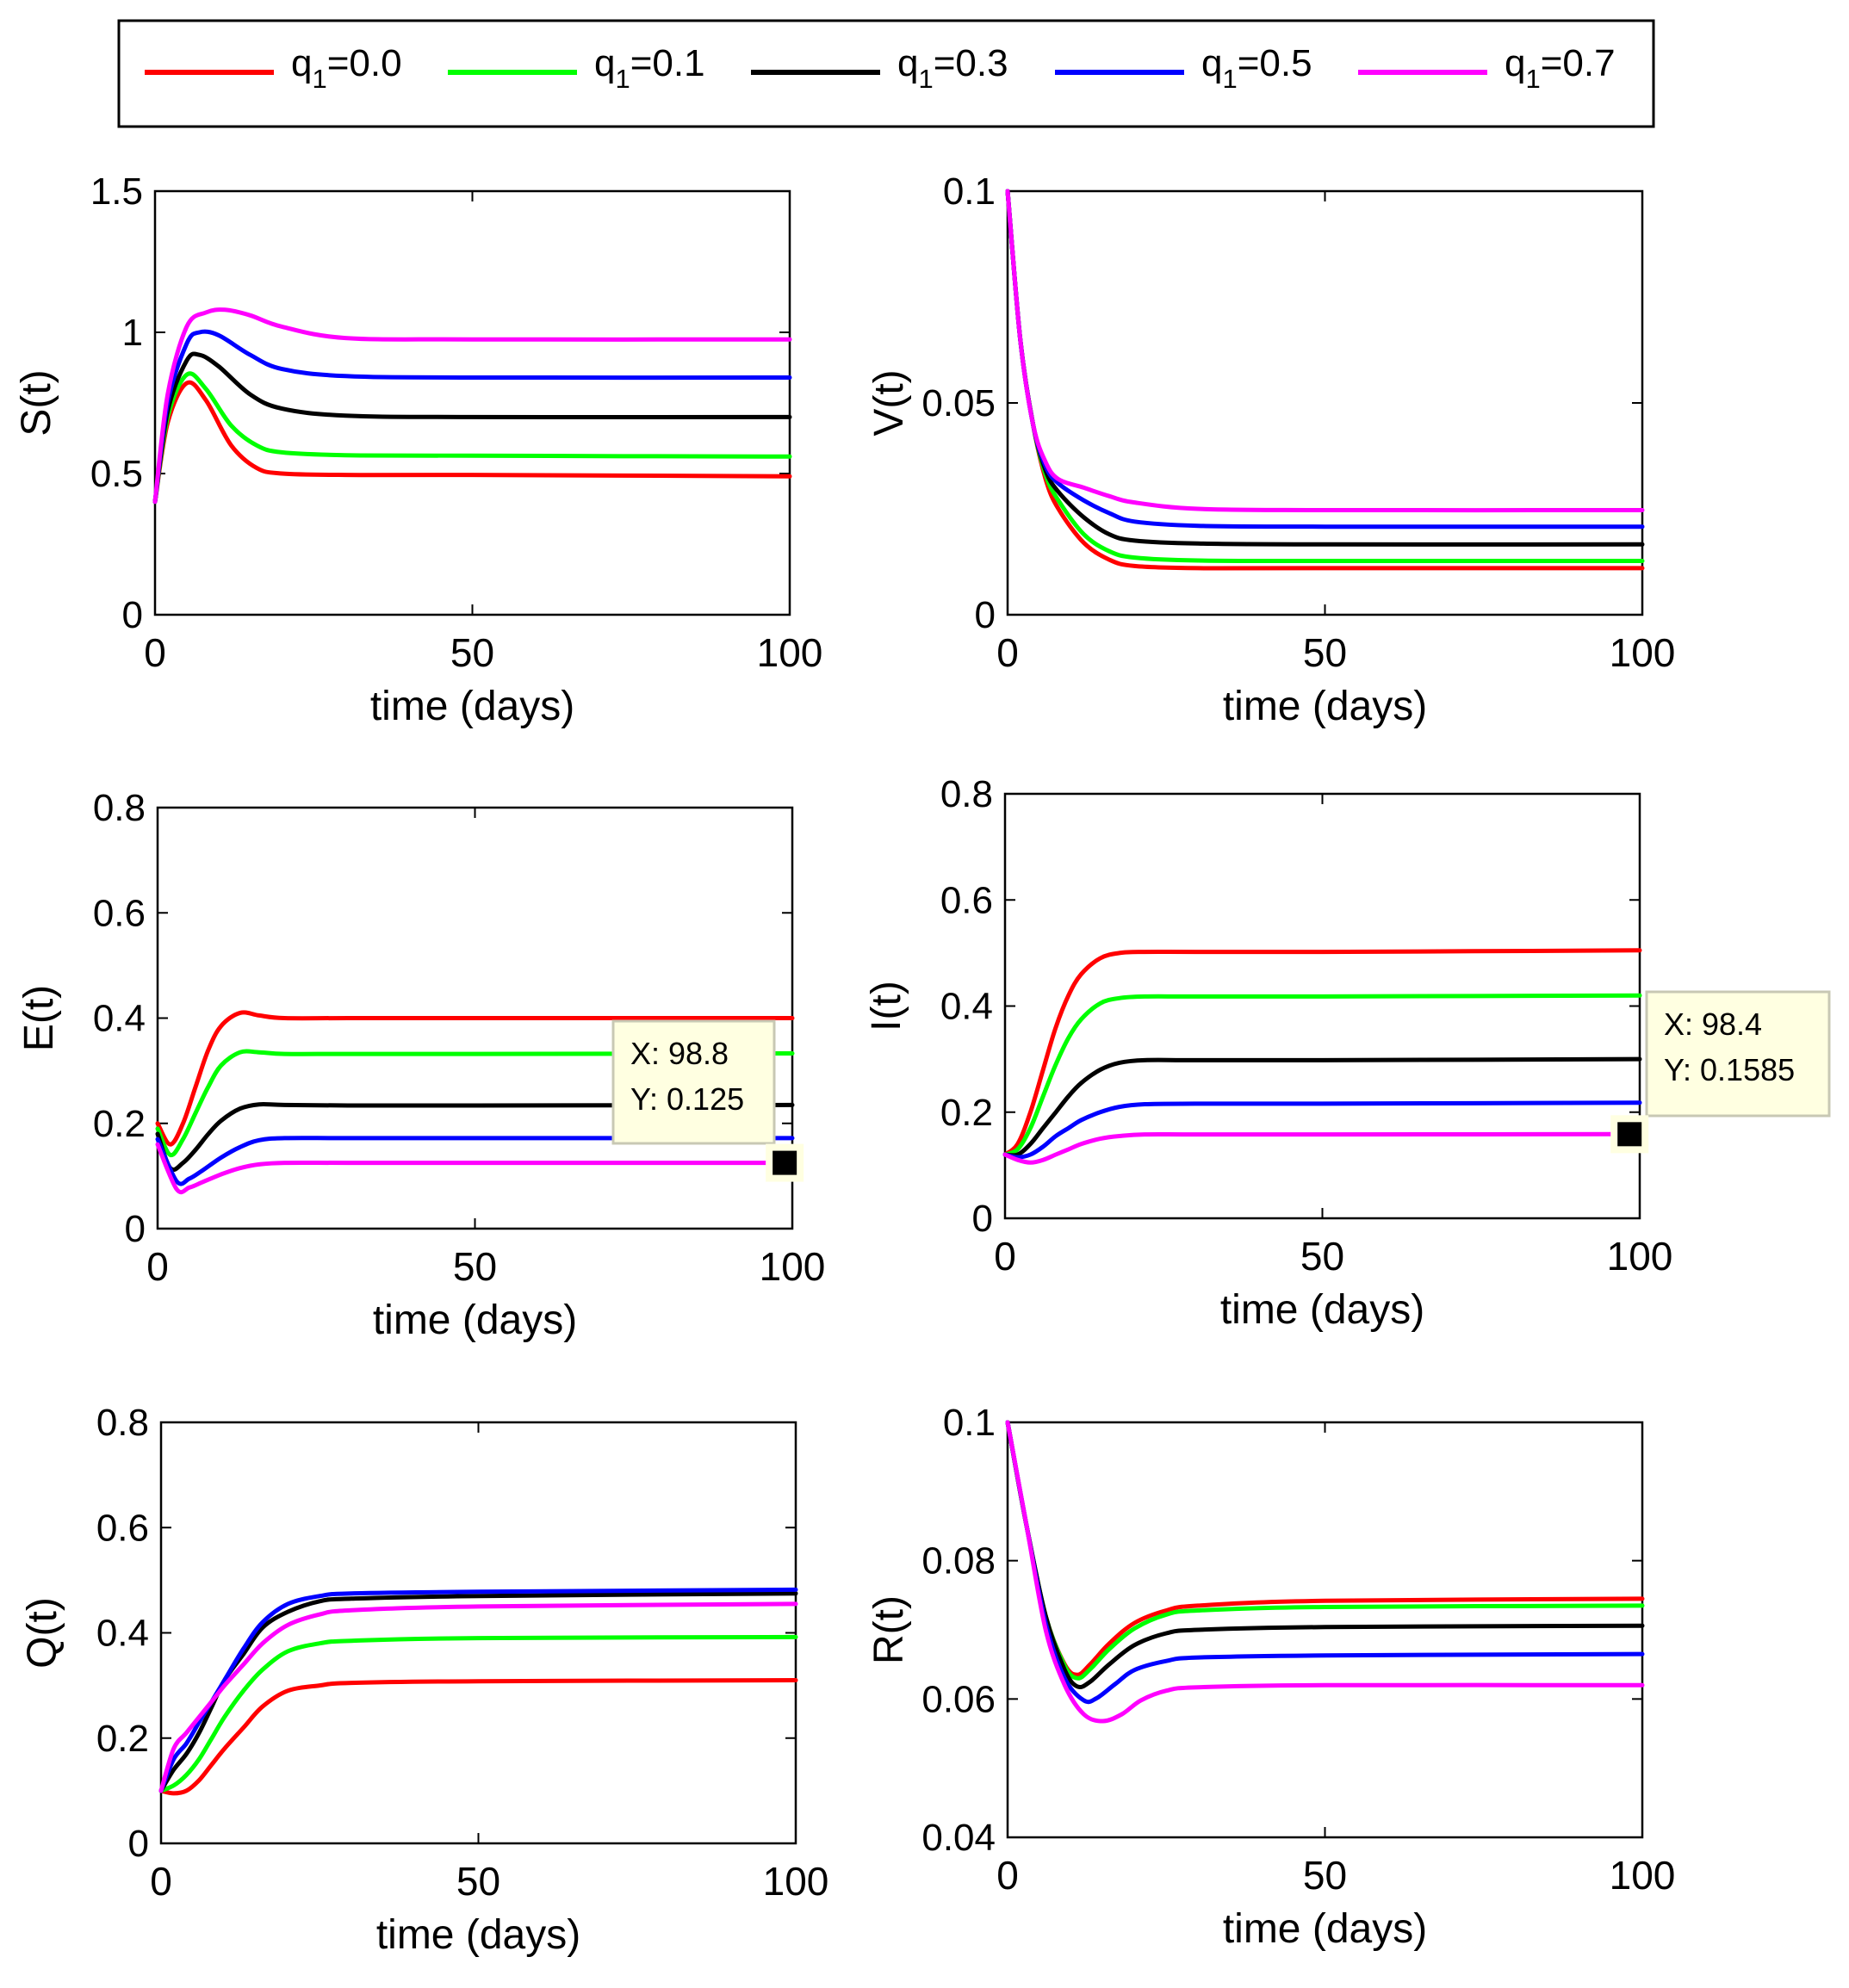  Describe the element at coordinates (116, 474) in the screenshot. I see `y-tick-label: 0.5` at that location.